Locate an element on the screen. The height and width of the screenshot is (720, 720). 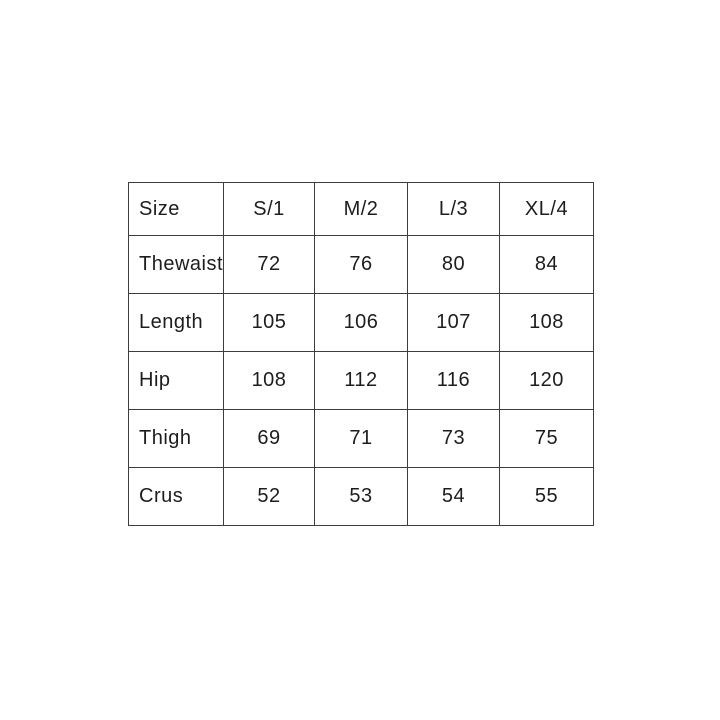
value-cell: 52 is located at coordinates (269, 496).